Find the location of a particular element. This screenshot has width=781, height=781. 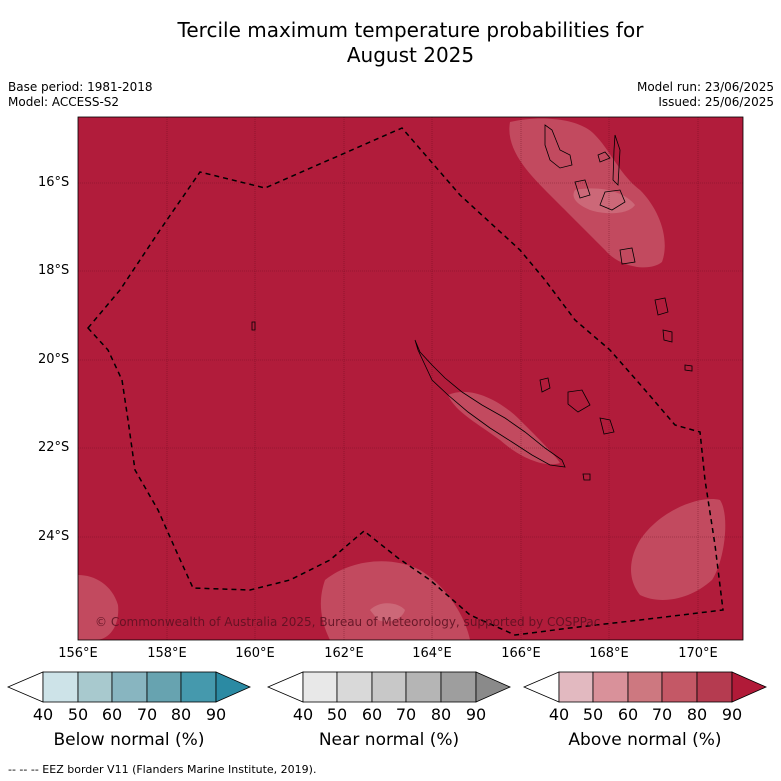

lon-label-168: 168°E is located at coordinates (609, 653).